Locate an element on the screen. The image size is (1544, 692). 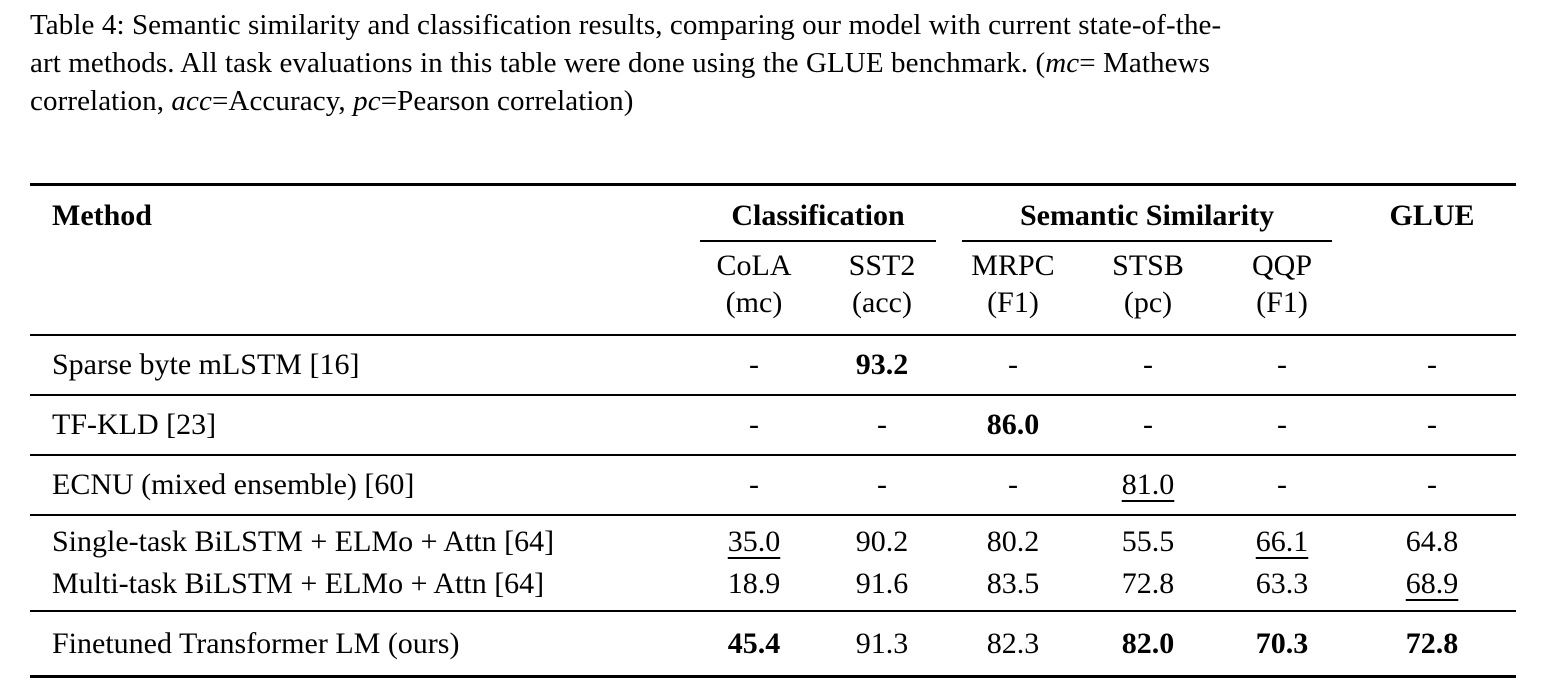
value-cell: 35.0 is located at coordinates (754, 541).